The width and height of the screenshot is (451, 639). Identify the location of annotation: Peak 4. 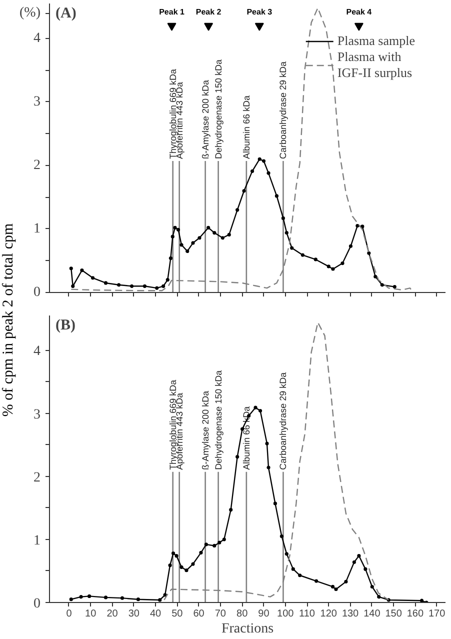
(359, 12).